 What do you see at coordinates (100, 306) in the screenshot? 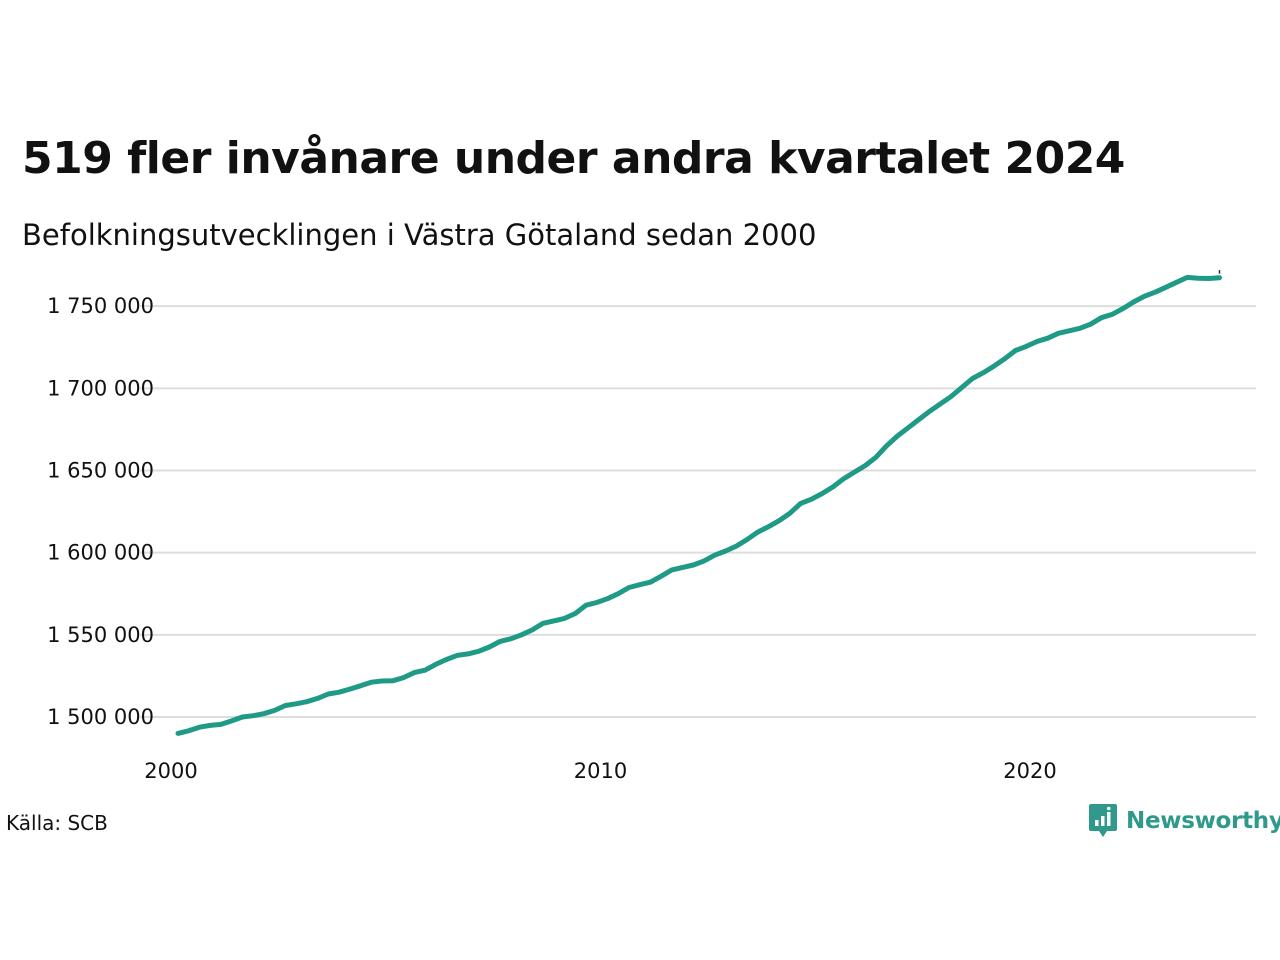
I see `y-tick-label: 1 750 000` at bounding box center [100, 306].